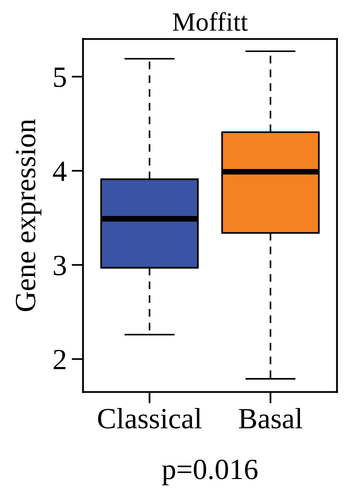 This screenshot has height=500, width=359. What do you see at coordinates (60, 171) in the screenshot?
I see `y-tick-label: 4` at bounding box center [60, 171].